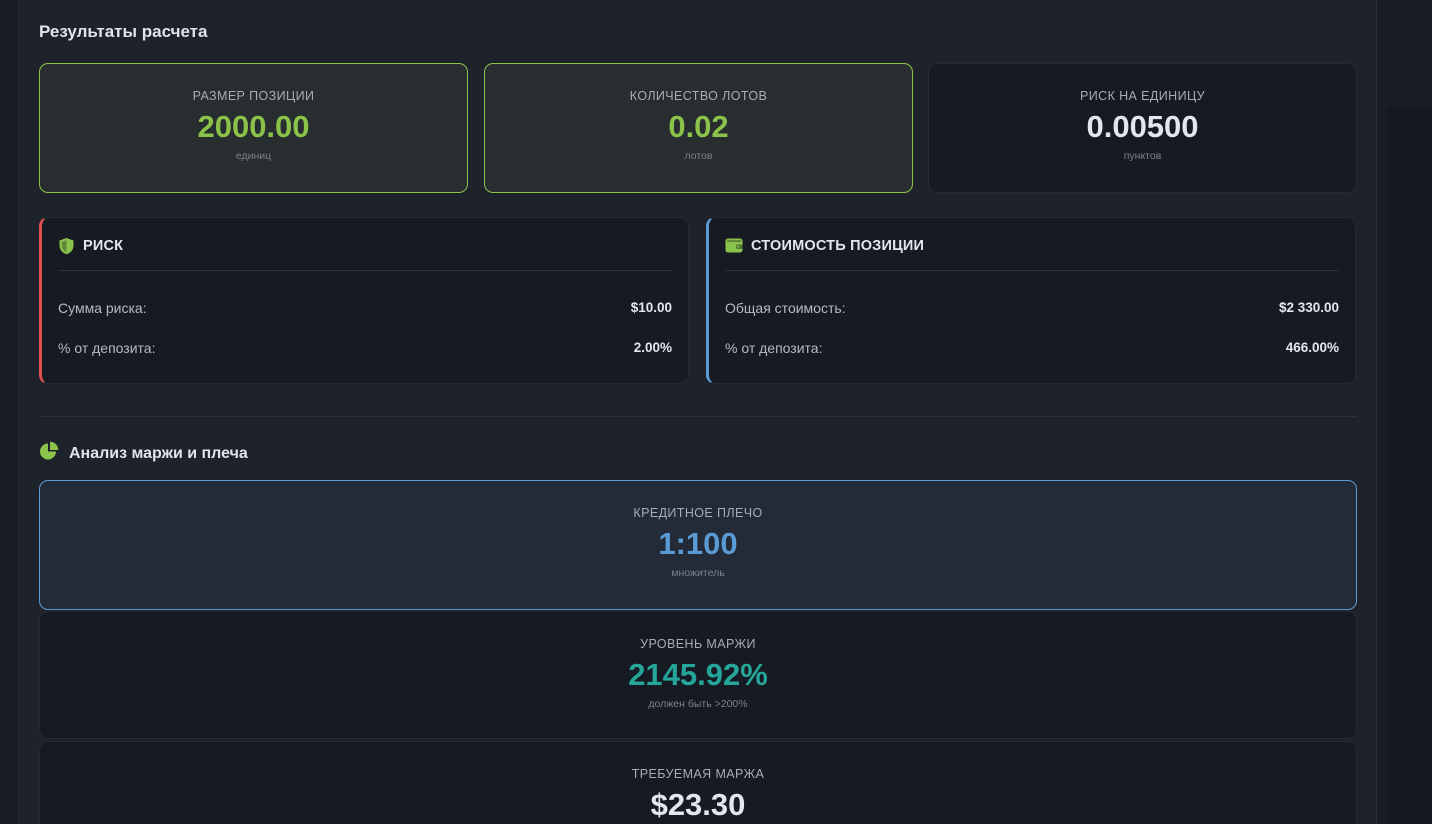  I want to click on stat-unit: должен быть >200%, so click(698, 704).